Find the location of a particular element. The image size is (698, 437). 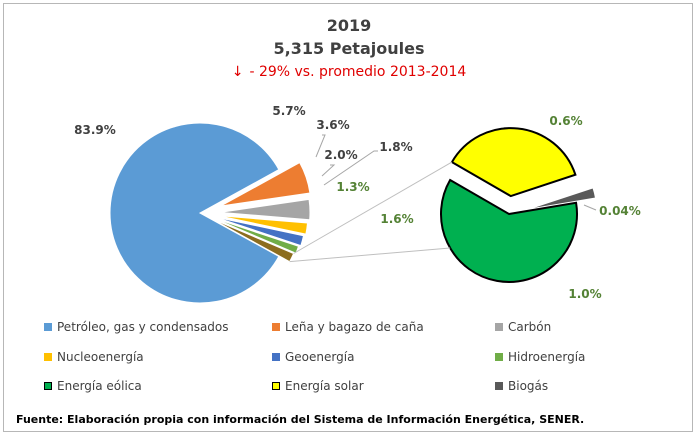

change-text: - 29% vs. promedio 2013-2014 is located at coordinates (358, 72).